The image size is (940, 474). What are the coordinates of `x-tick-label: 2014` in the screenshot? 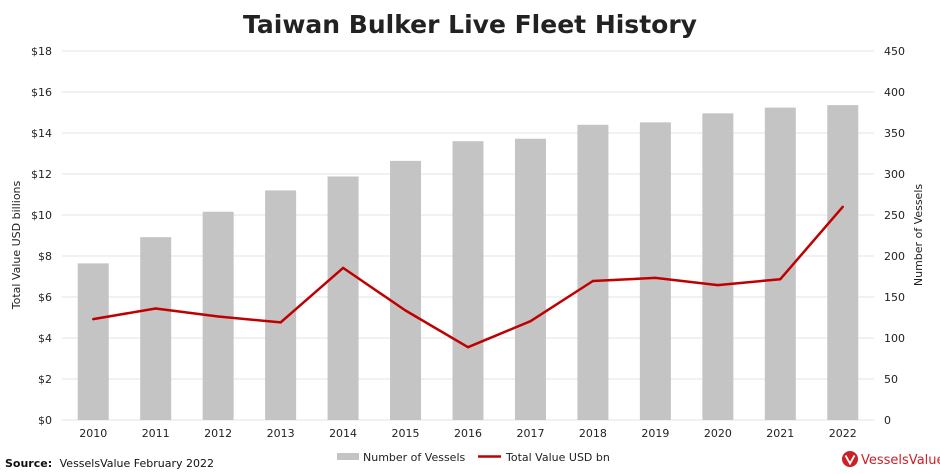 It's located at (343, 433).